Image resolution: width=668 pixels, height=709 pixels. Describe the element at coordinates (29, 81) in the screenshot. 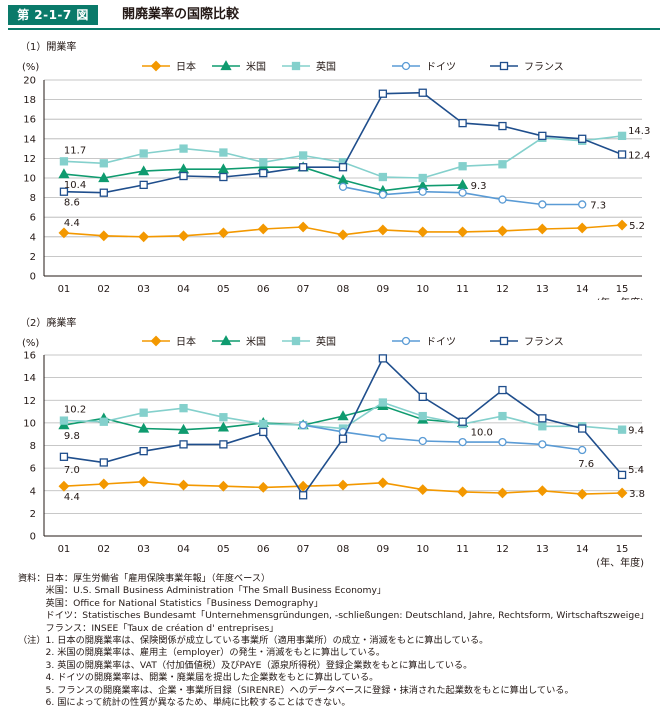

I see `y-tick-label: 20` at that location.